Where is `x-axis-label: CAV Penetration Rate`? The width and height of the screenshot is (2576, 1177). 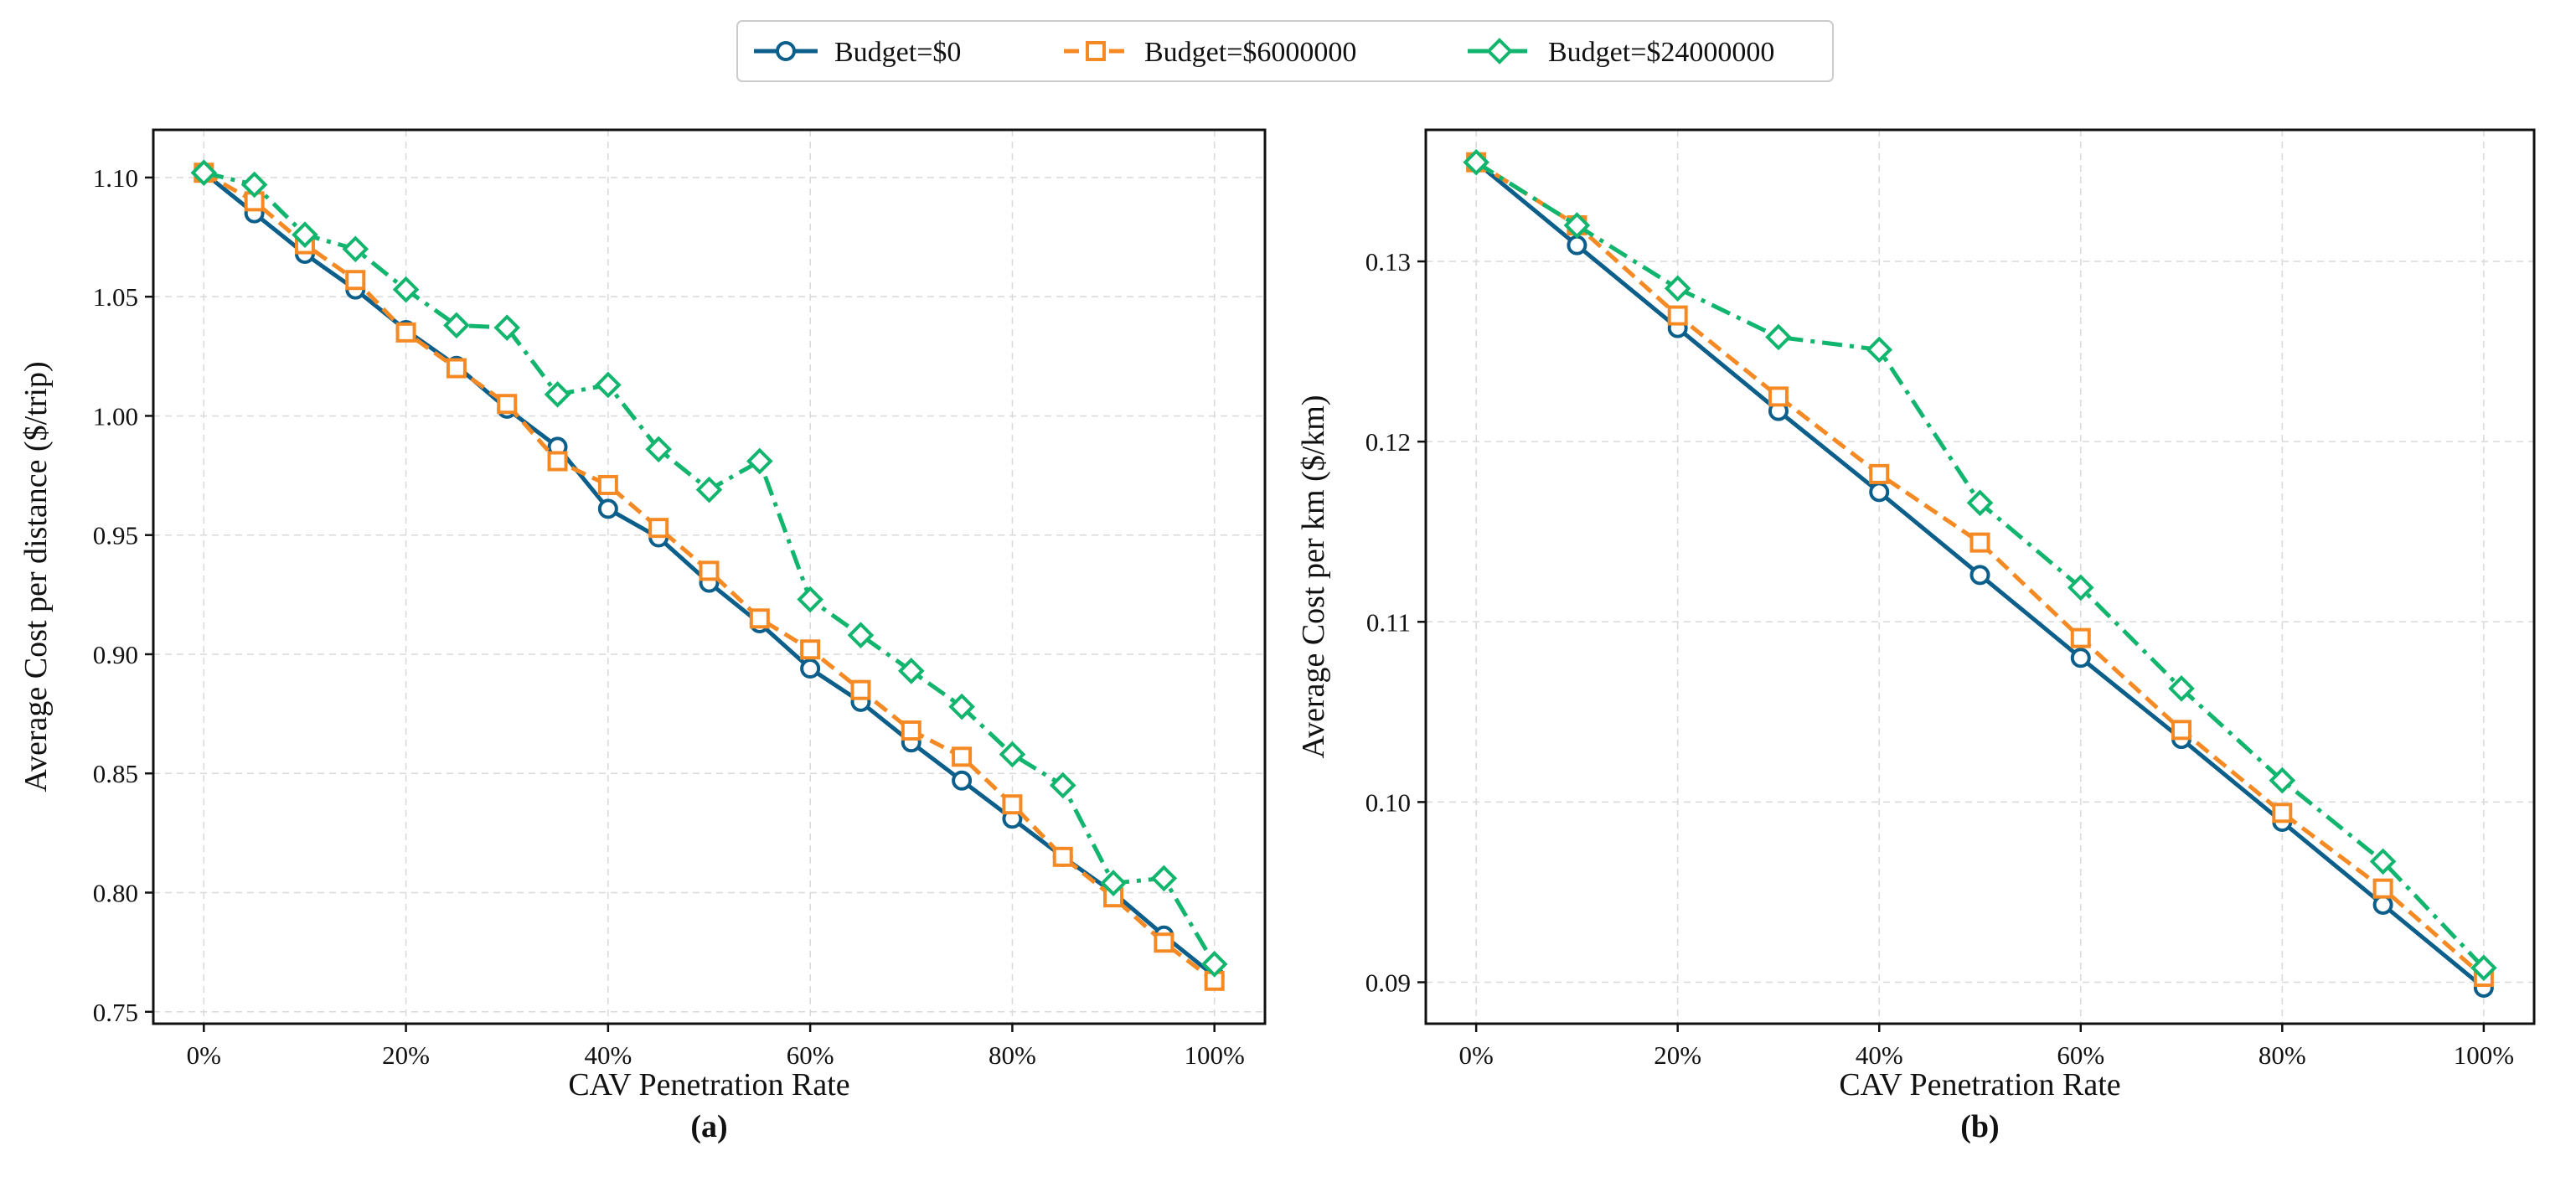
x-axis-label: CAV Penetration Rate is located at coordinates (1979, 1084).